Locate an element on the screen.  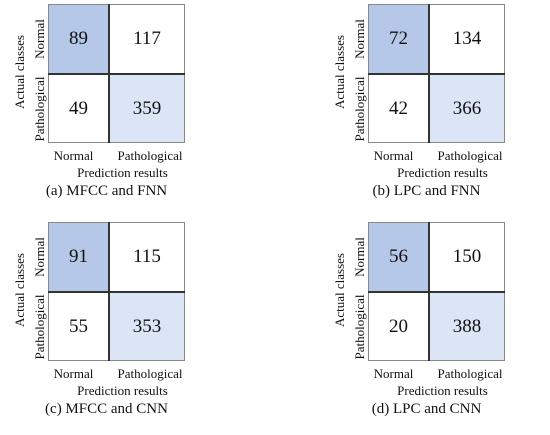
matrix-cell-r2-c2: 353 is located at coordinates (147, 326).